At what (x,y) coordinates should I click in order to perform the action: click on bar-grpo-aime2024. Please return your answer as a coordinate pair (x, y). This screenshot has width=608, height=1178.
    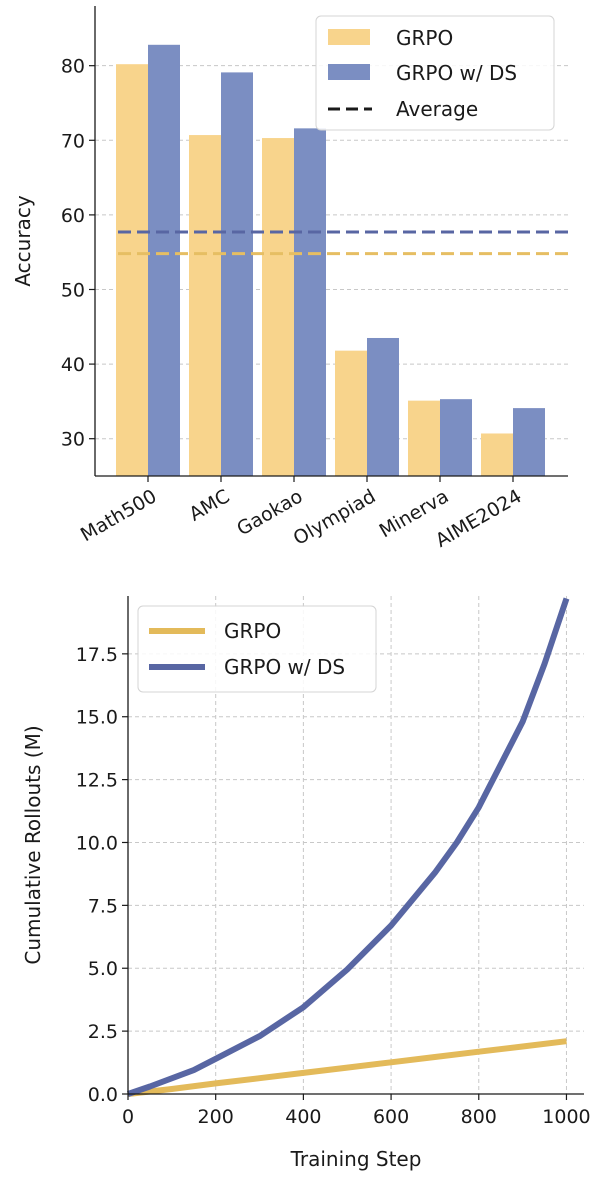
    Looking at the image, I should click on (497, 454).